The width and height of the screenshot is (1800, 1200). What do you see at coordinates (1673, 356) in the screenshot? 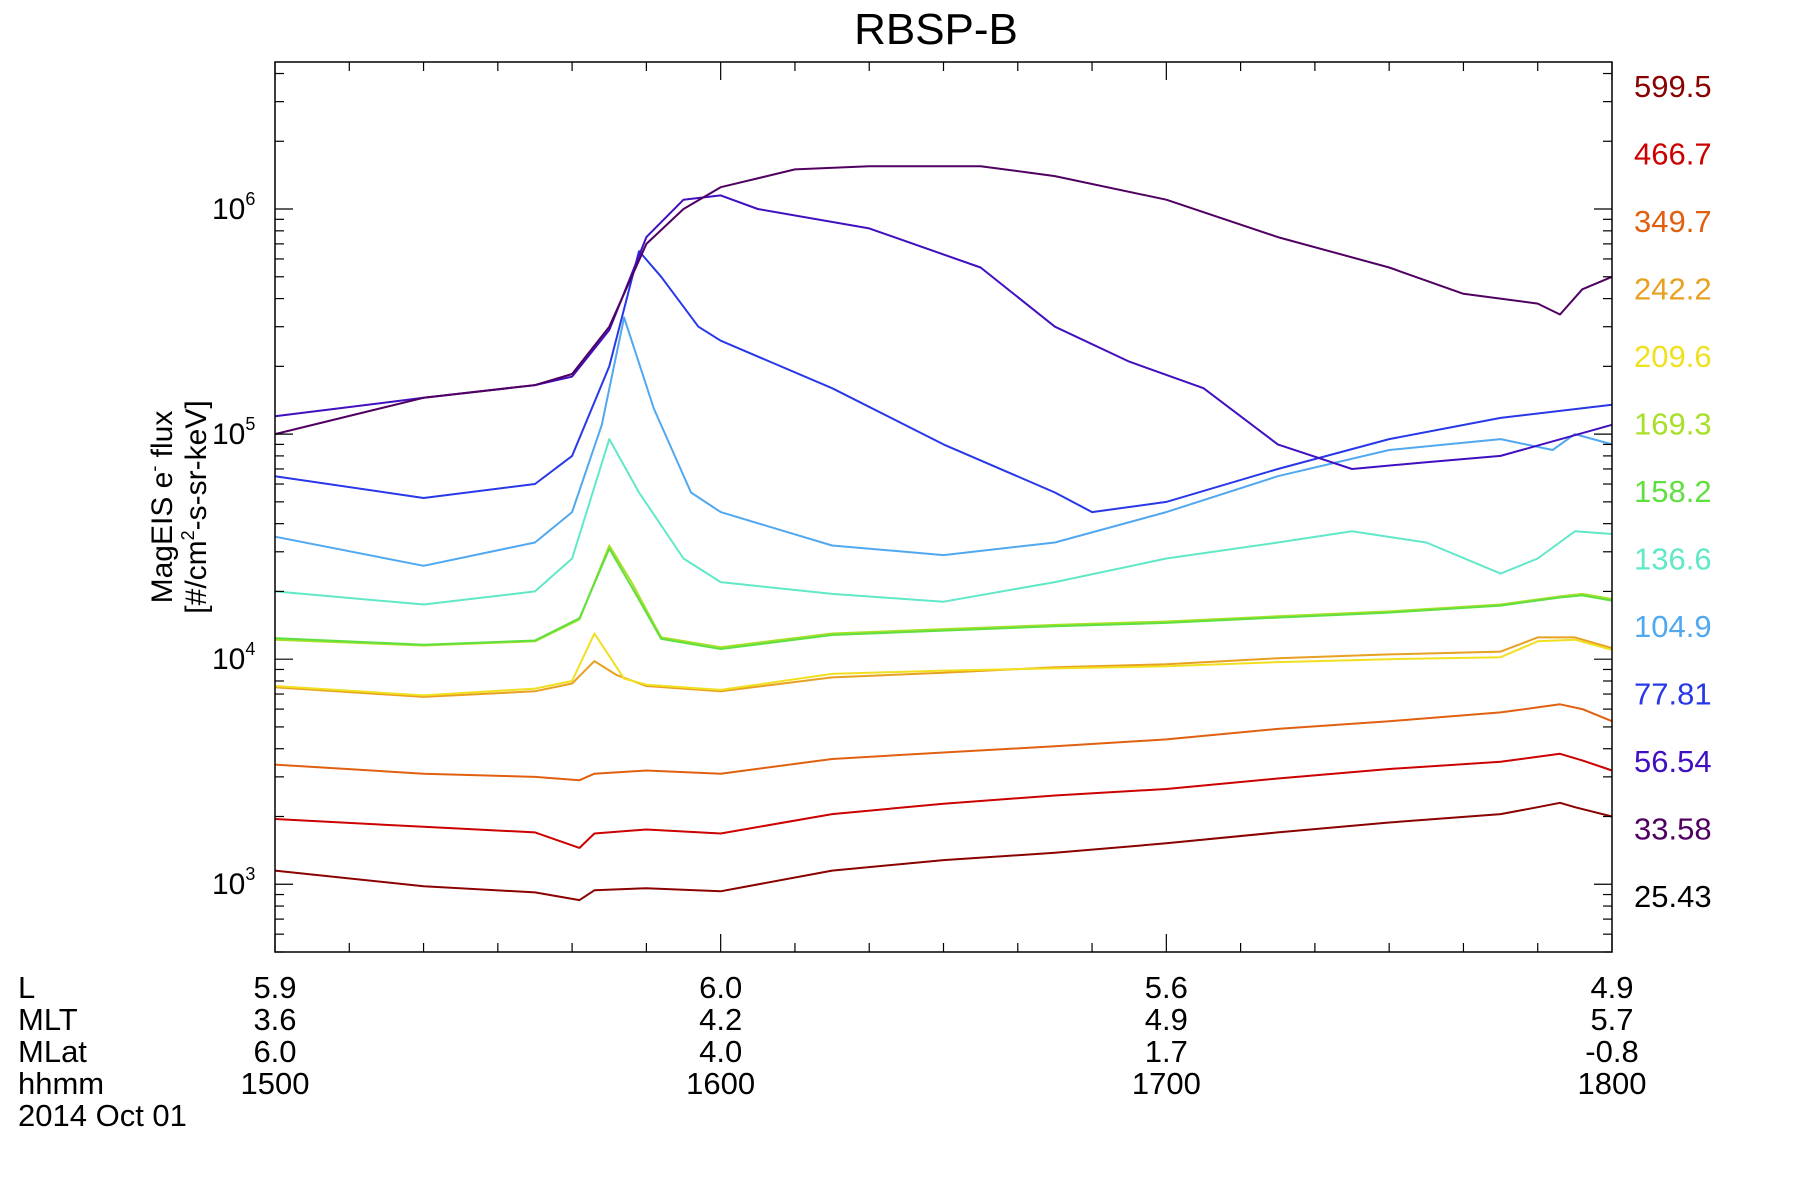
I see `legend-entry: 209.6` at bounding box center [1673, 356].